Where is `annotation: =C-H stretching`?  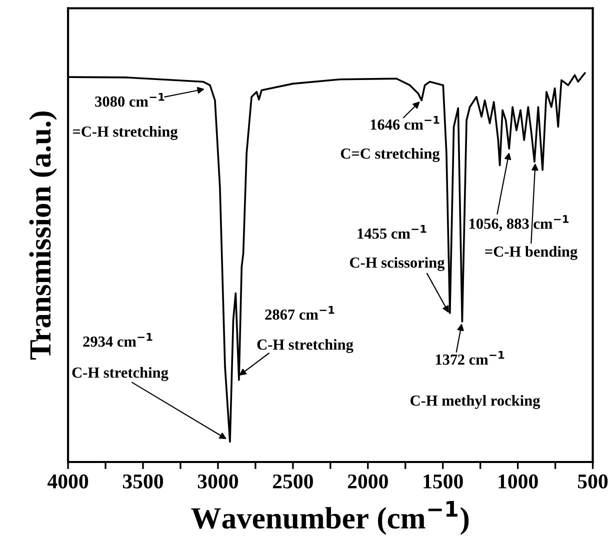
annotation: =C-H stretching is located at coordinates (125, 133).